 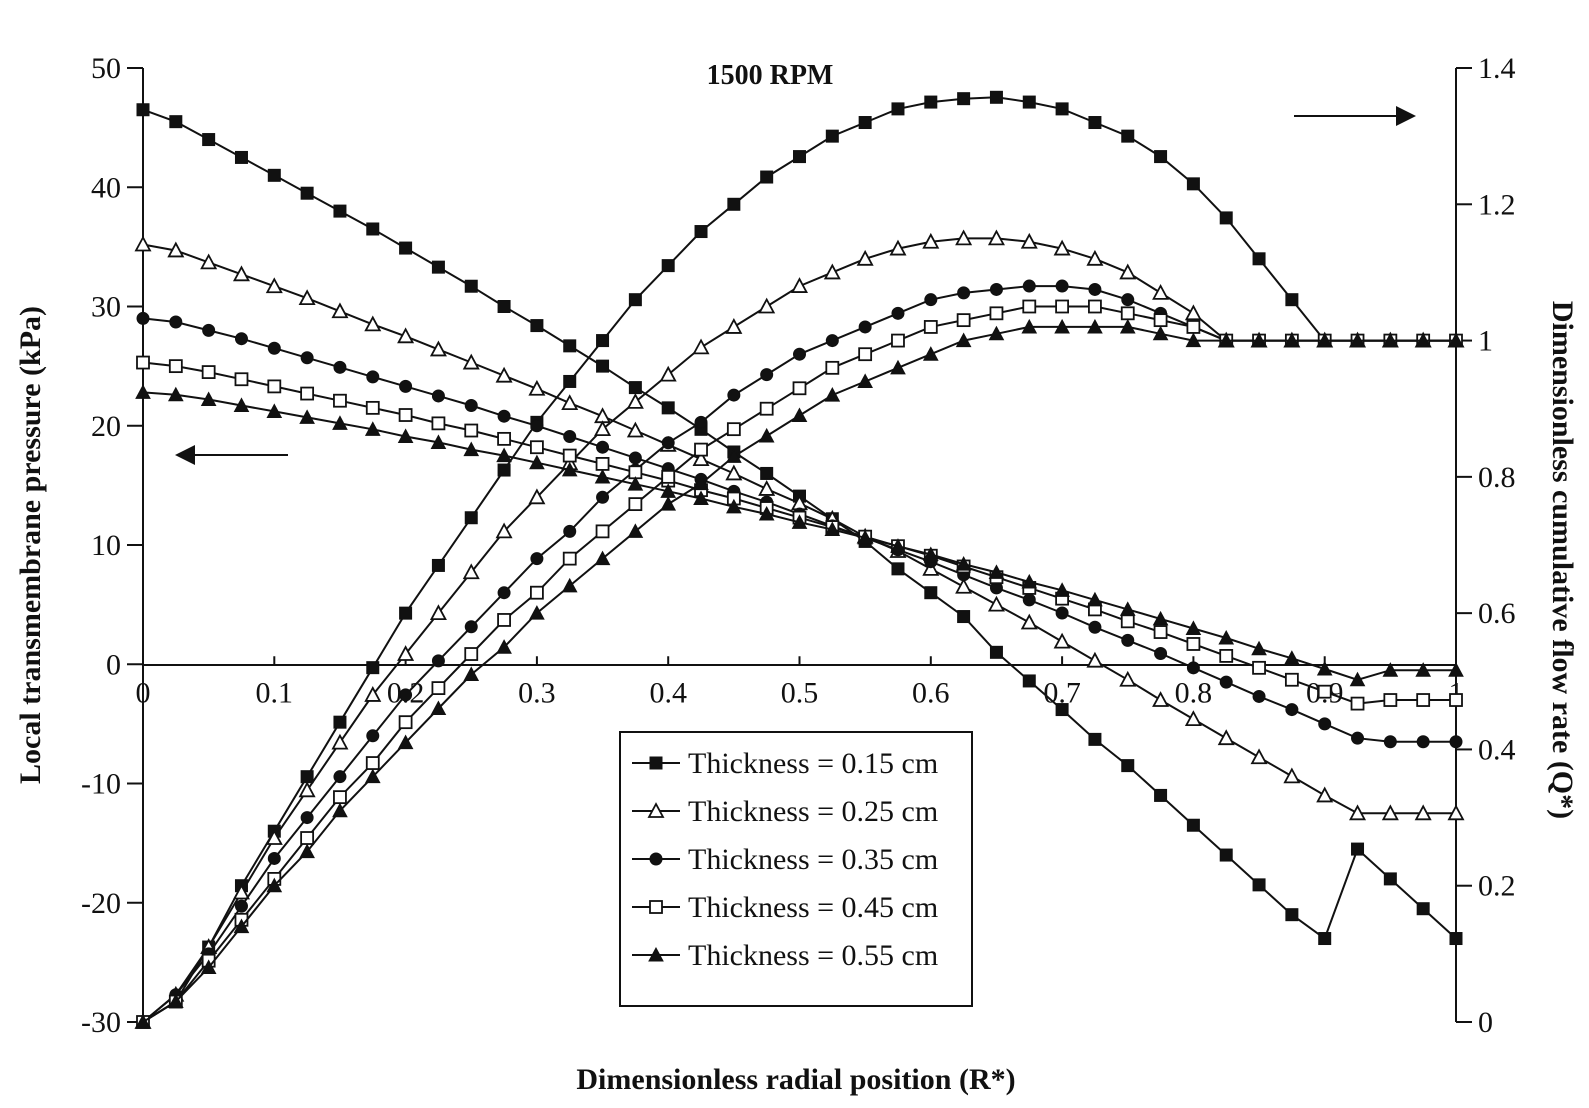 I want to click on y-left-tick-label: -30, so click(x=101, y=1022).